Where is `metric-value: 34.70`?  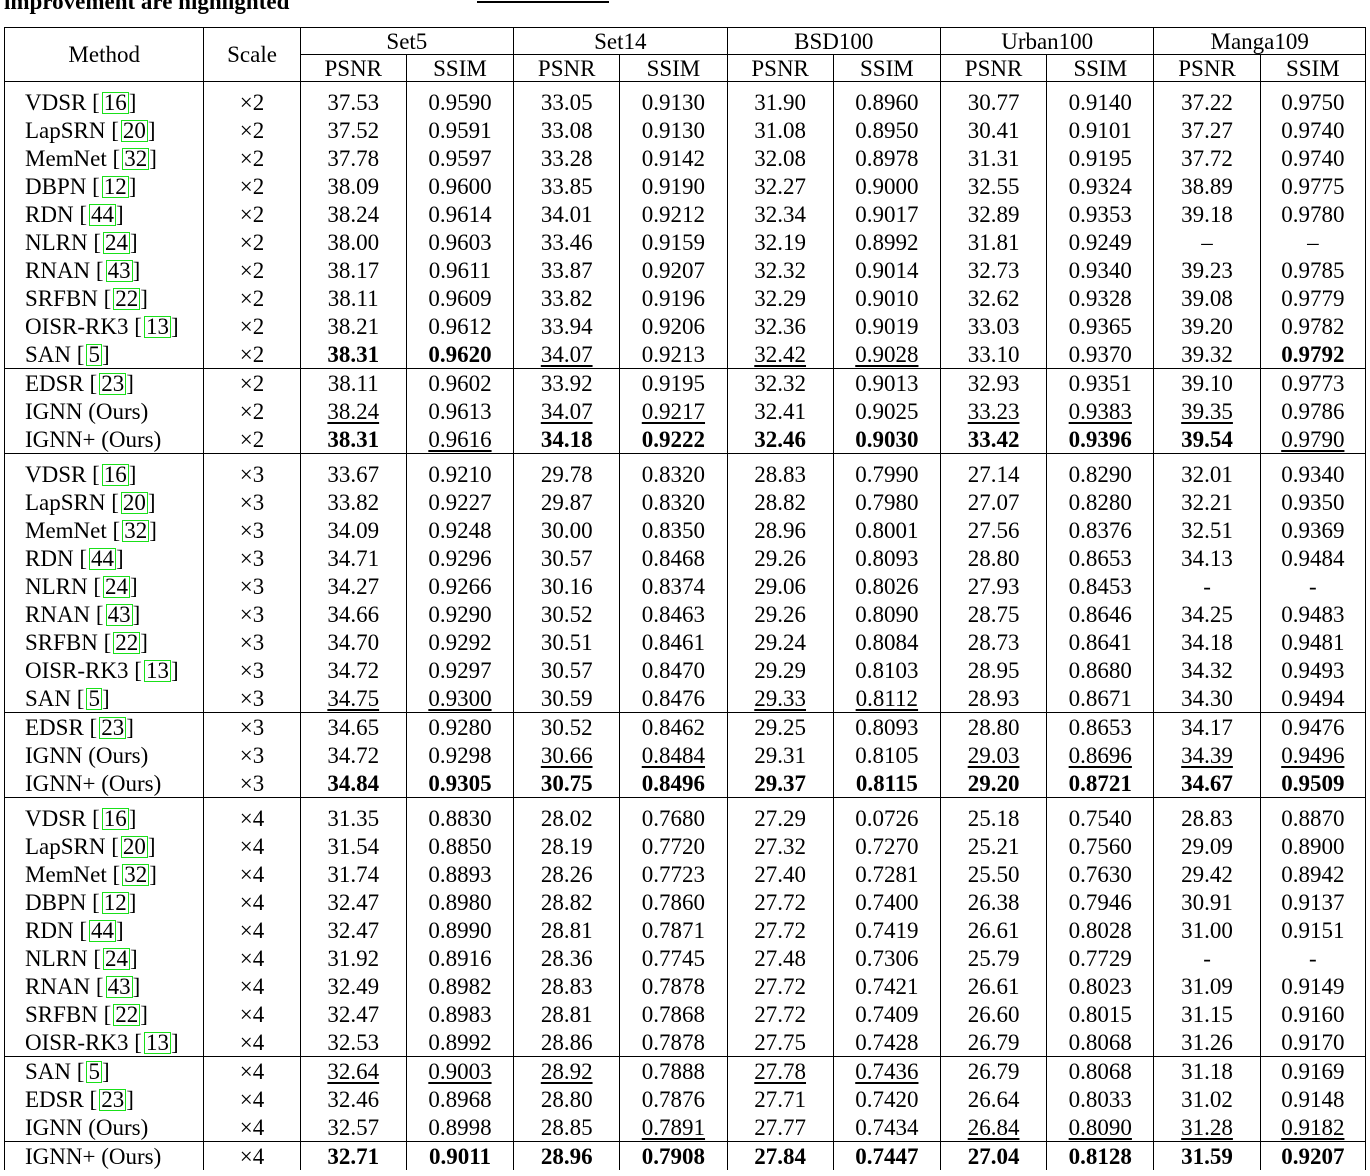 metric-value: 34.70 is located at coordinates (353, 642).